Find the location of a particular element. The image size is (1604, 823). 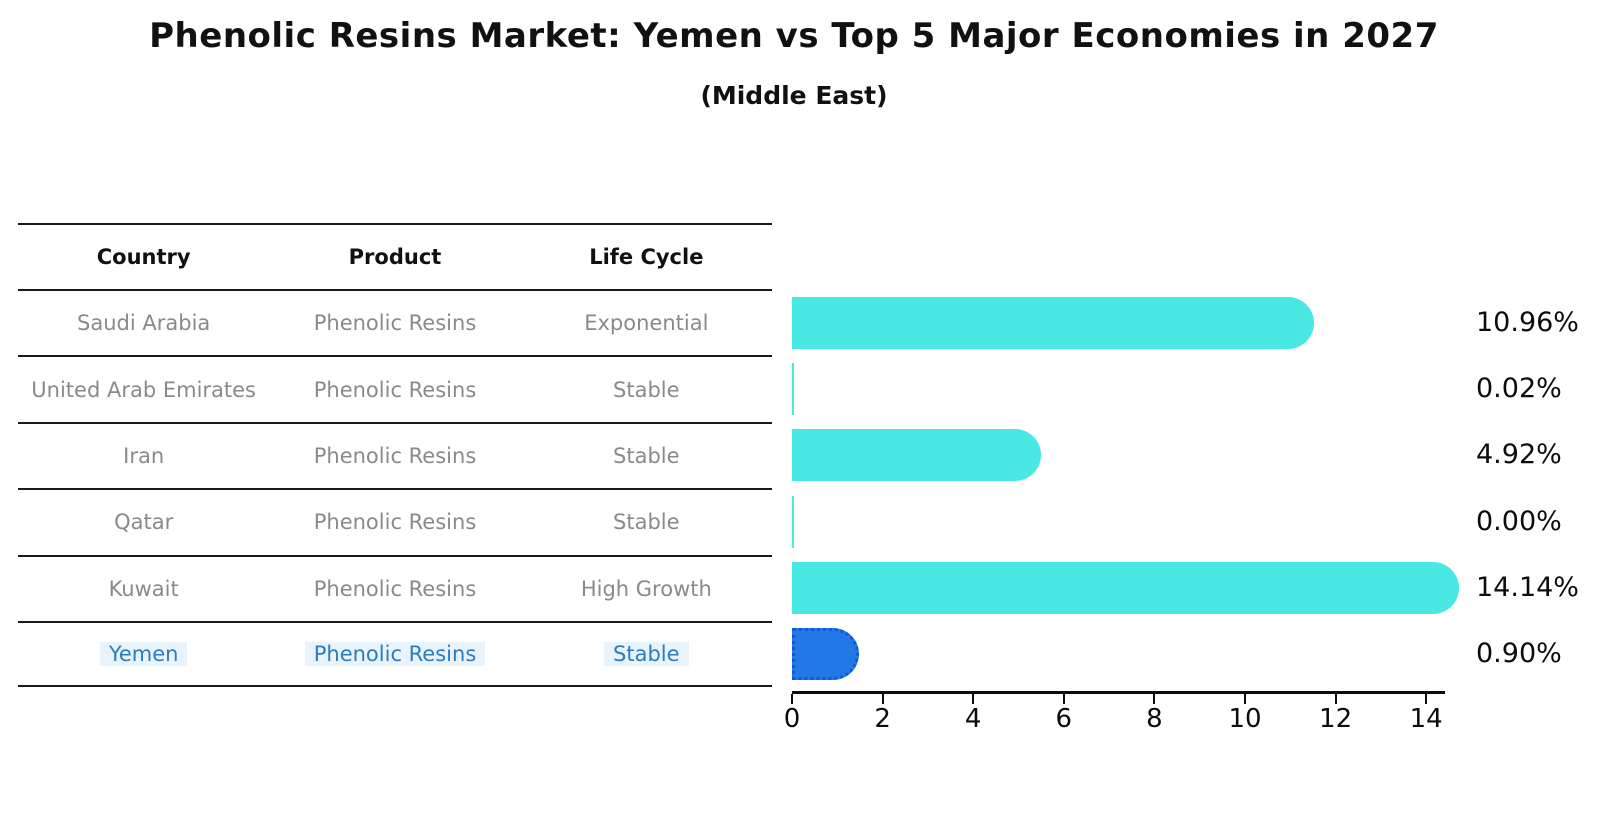

country-cell: Qatar is located at coordinates (143, 522).